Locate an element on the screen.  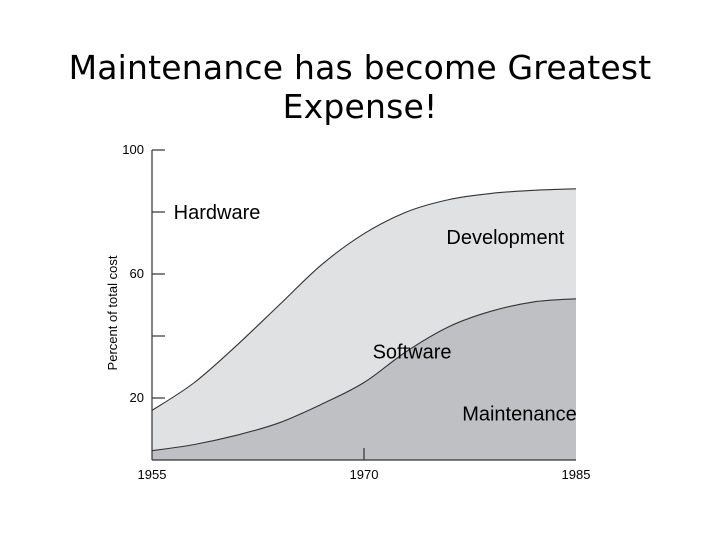
y-tick-label: 20 is located at coordinates (137, 397).